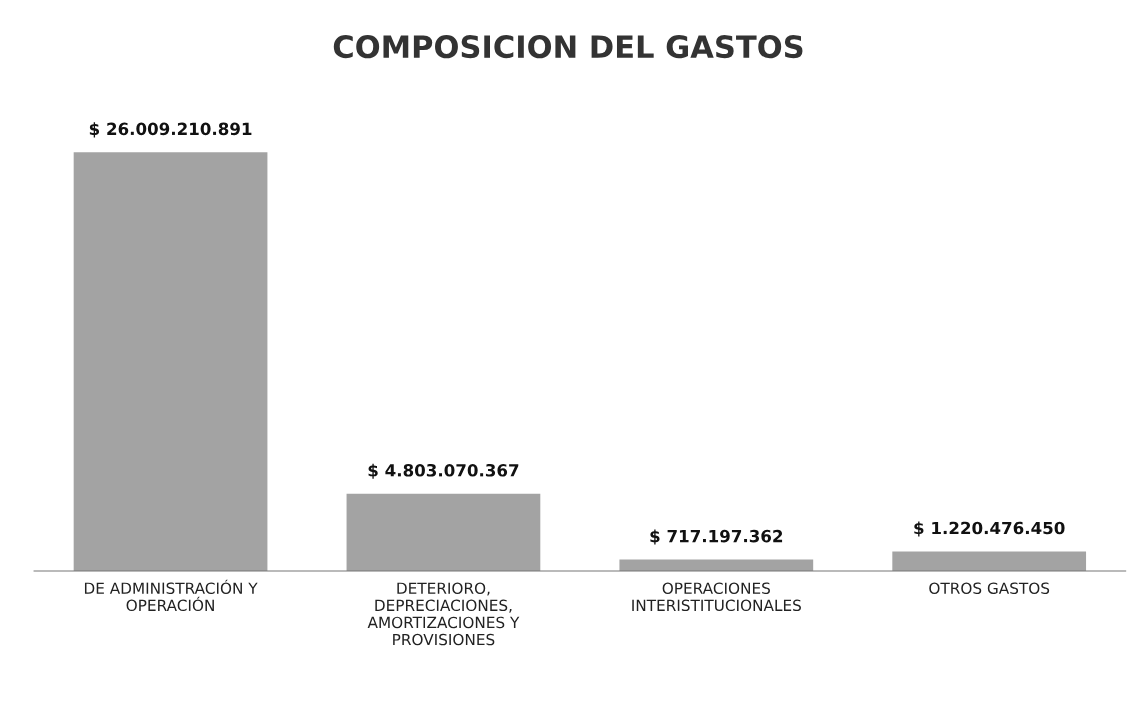 Image resolution: width=1137 pixels, height=705 pixels. What do you see at coordinates (568, 47) in the screenshot?
I see `chart-title: COMPOSICION DEL GASTOS` at bounding box center [568, 47].